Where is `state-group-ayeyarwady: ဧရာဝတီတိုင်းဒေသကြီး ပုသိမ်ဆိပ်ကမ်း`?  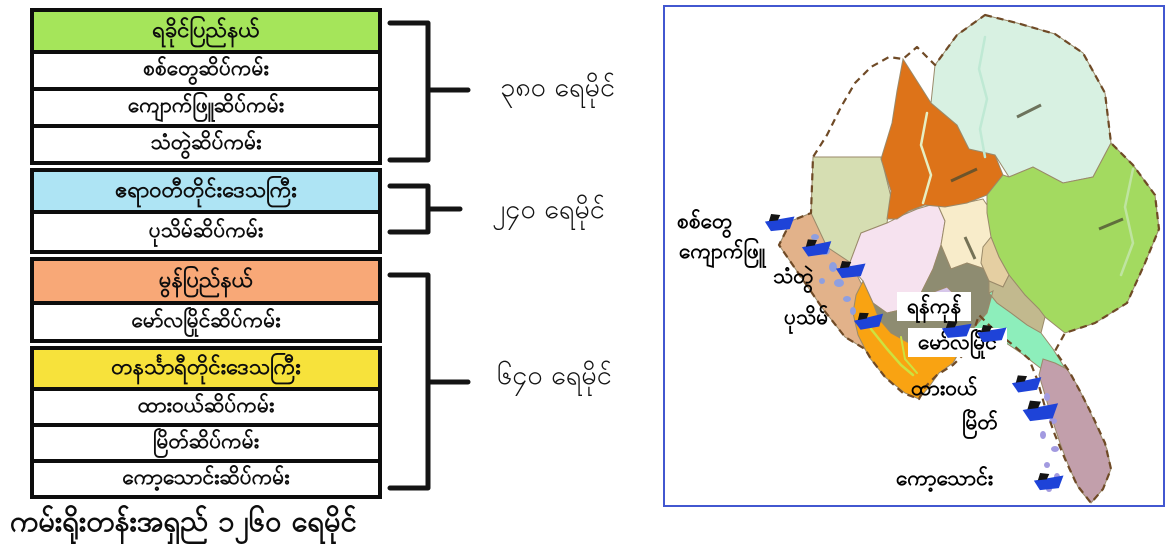 state-group-ayeyarwady: ဧရာဝတီတိုင်းဒေသကြီး ပုသိမ်ဆိပ်ကမ်း is located at coordinates (206, 211).